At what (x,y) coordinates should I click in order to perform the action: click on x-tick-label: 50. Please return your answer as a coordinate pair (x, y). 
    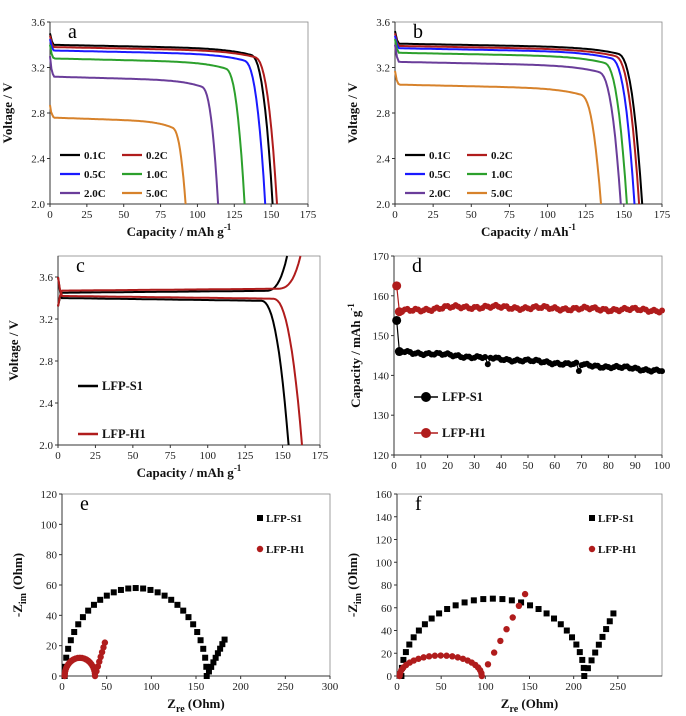
    Looking at the image, I should click on (133, 456).